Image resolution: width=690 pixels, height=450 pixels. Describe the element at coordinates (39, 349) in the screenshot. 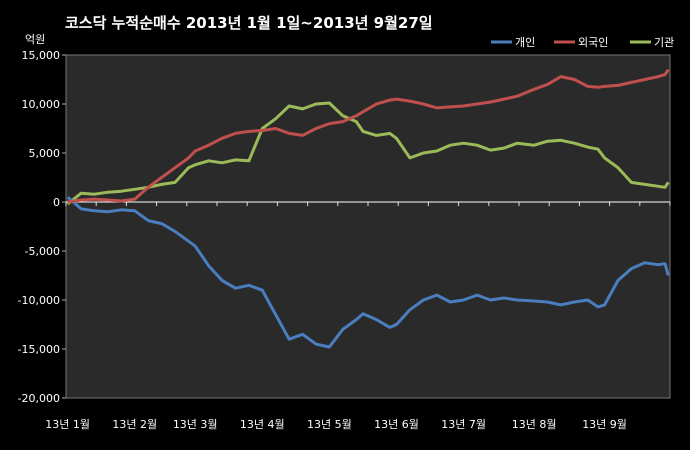

I see `y-tick-label: -15,000` at that location.